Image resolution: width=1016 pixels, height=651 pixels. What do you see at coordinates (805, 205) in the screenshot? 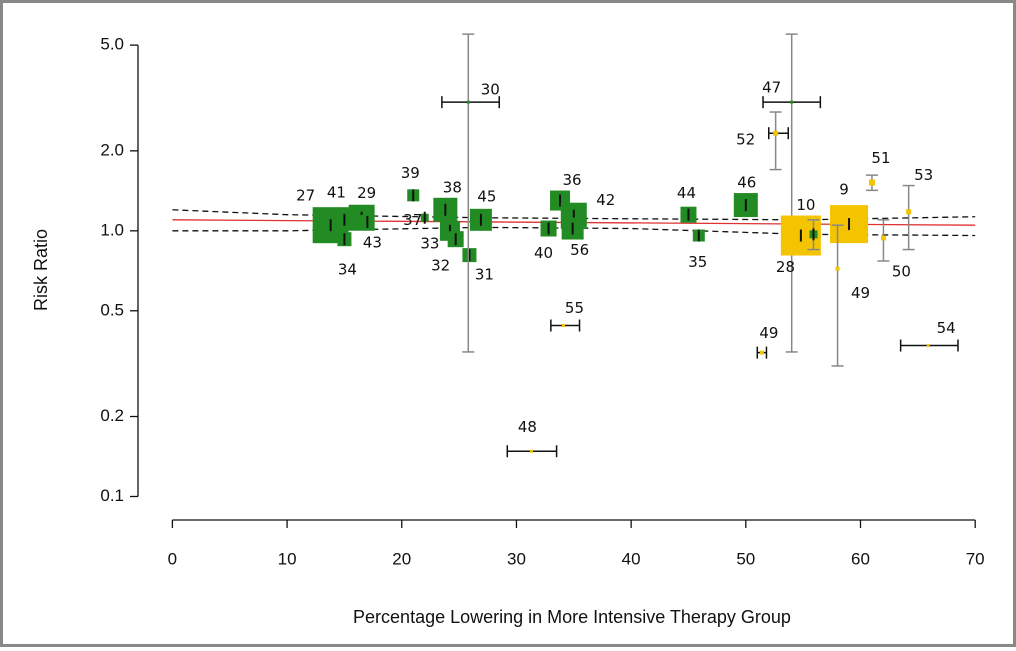
I see `point-label: 10` at bounding box center [805, 205].